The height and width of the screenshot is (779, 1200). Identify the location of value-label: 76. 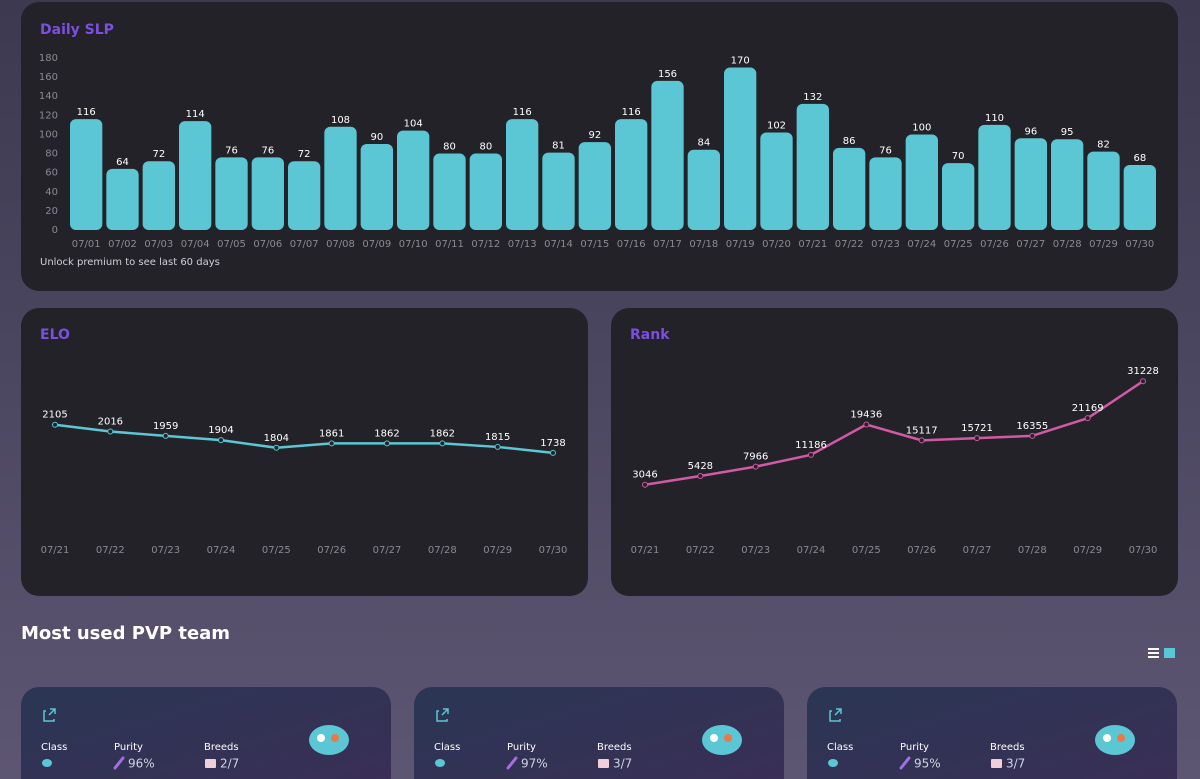
(885, 150).